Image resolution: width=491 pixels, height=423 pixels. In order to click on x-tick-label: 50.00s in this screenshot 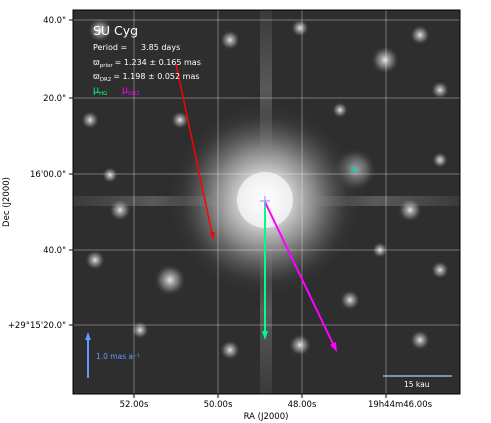, I will do `click(218, 405)`.